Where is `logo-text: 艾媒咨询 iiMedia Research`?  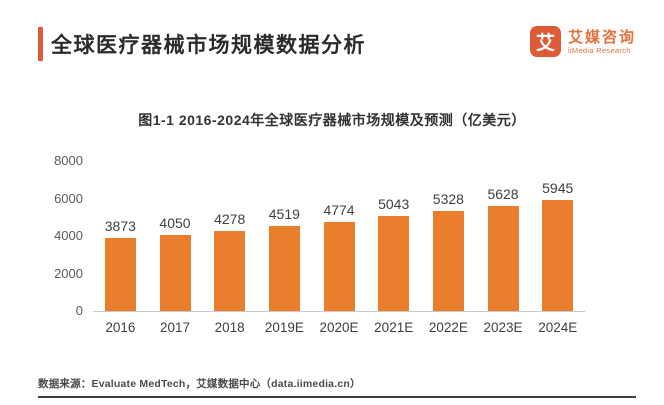
logo-text: 艾媒咨询 iiMedia Research is located at coordinates (602, 42).